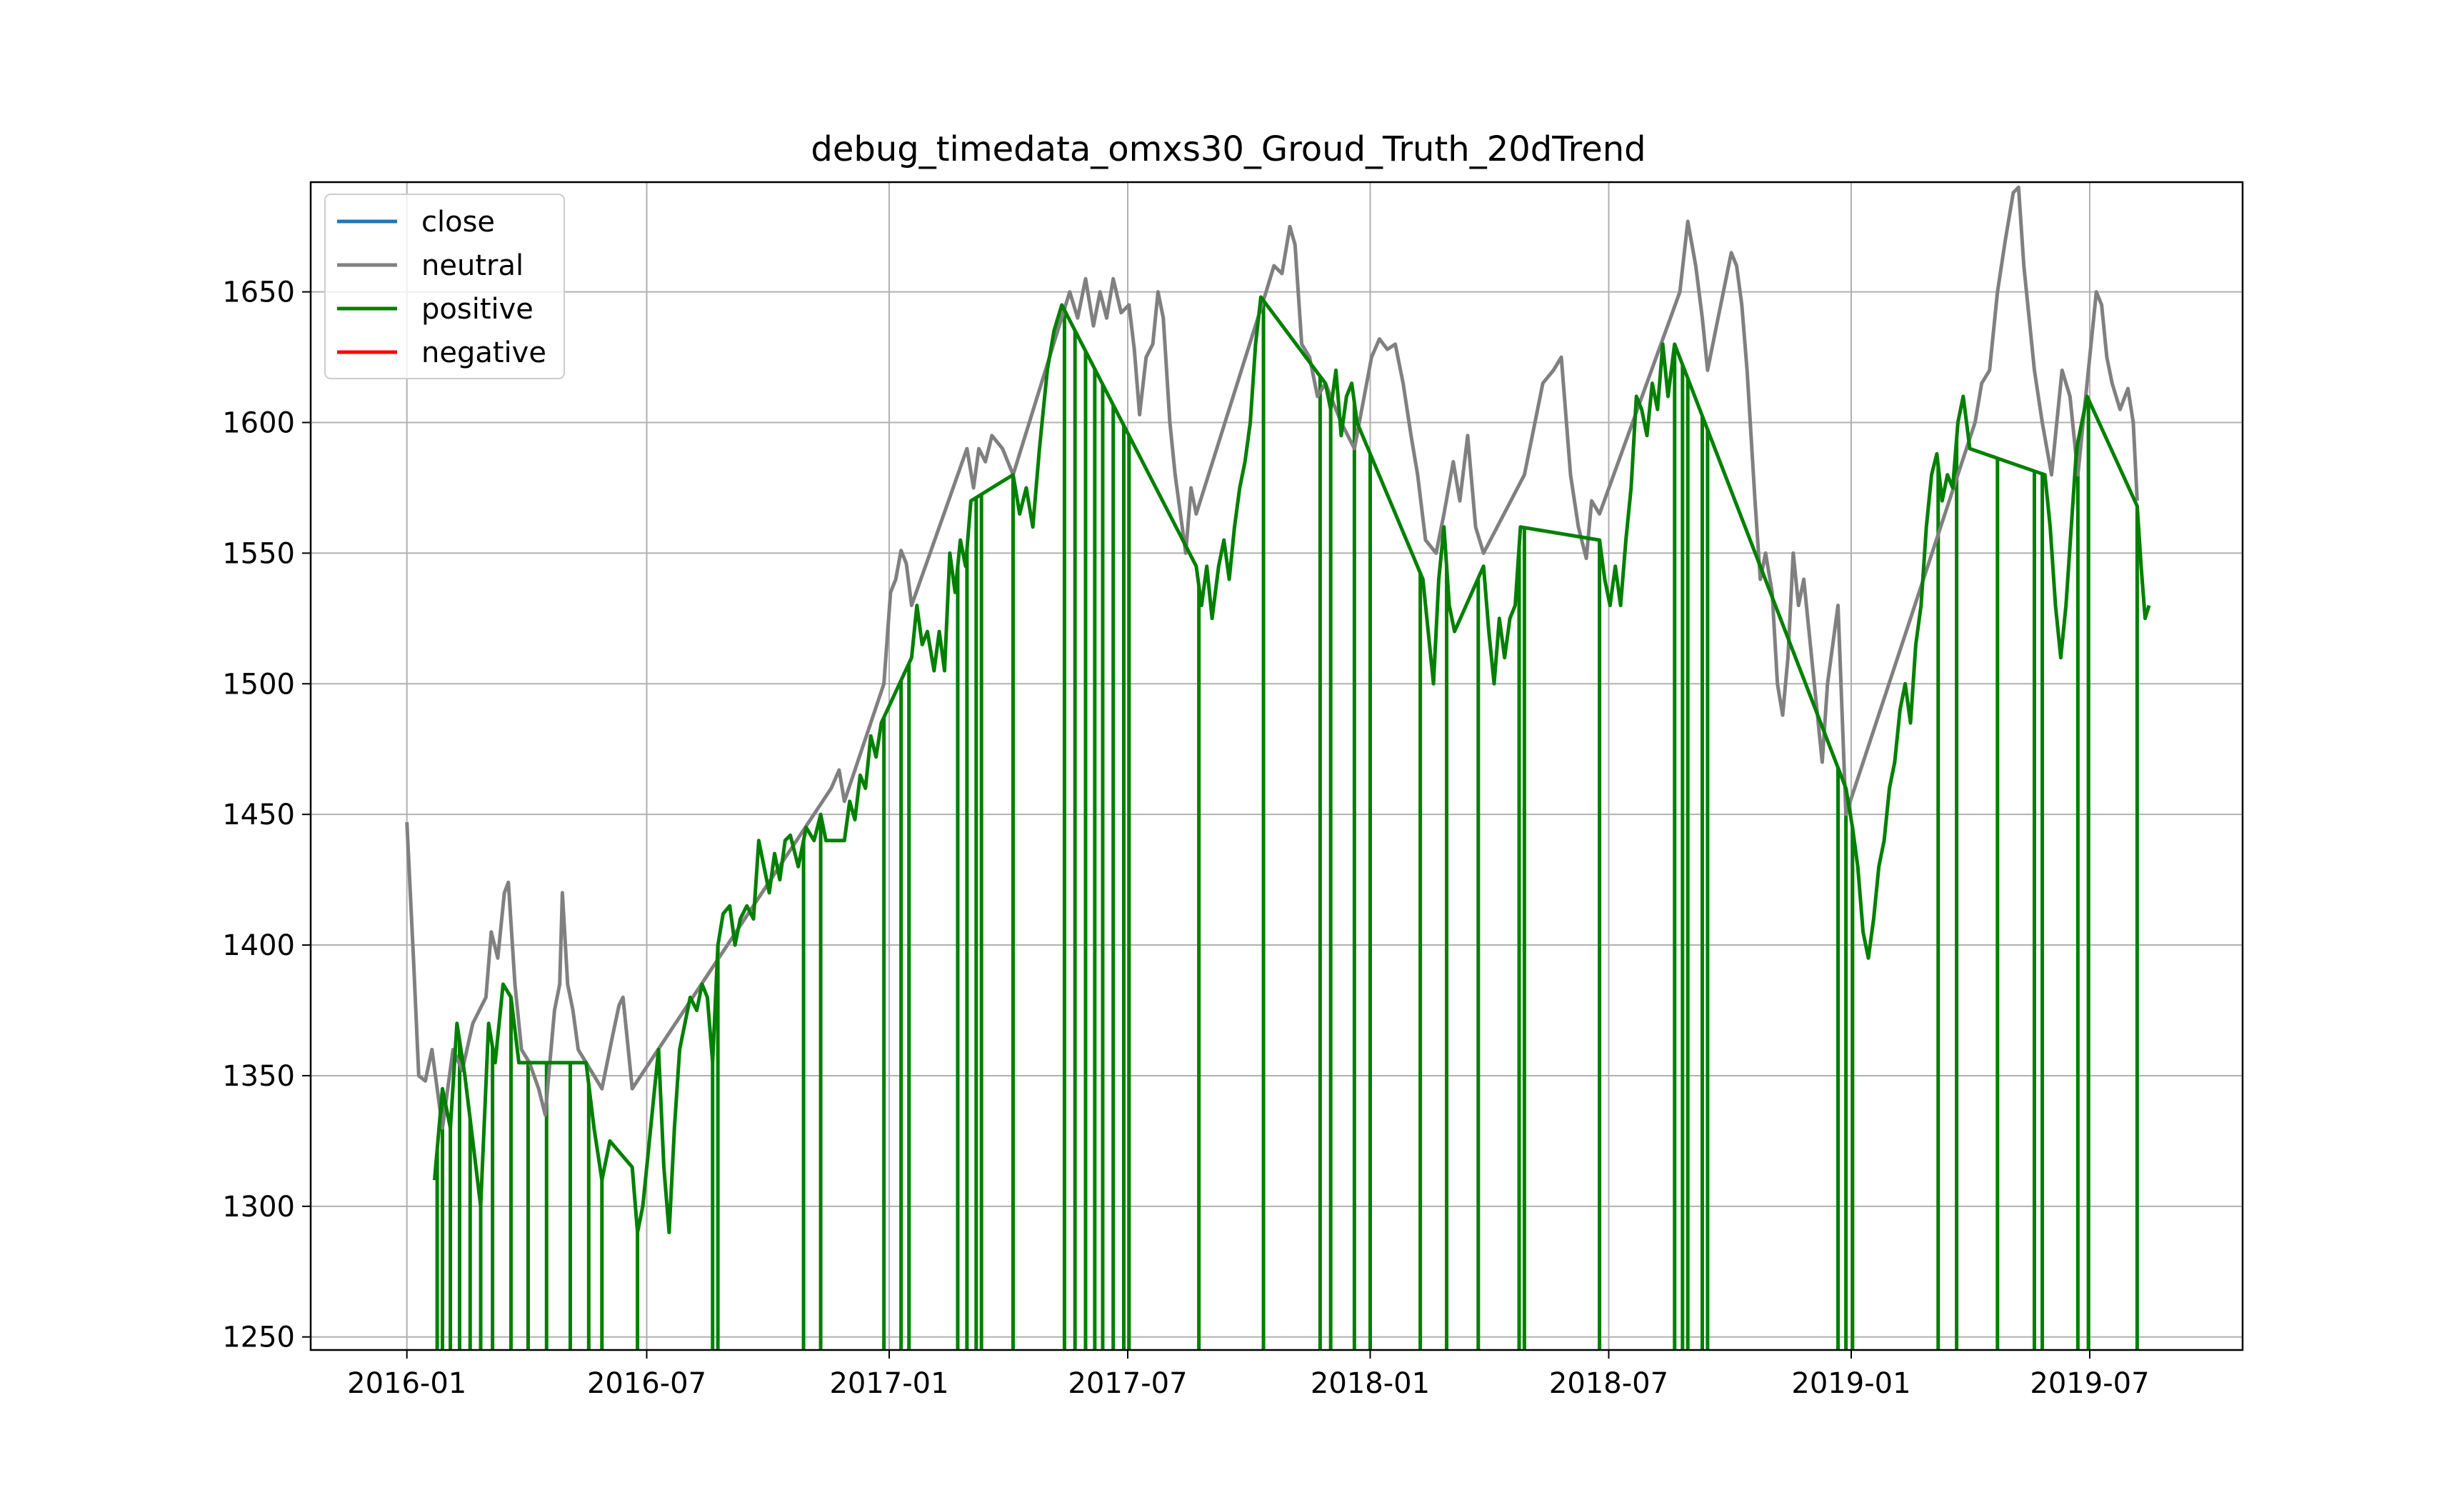 Image resolution: width=2464 pixels, height=1500 pixels. I want to click on legend-box, so click(444, 286).